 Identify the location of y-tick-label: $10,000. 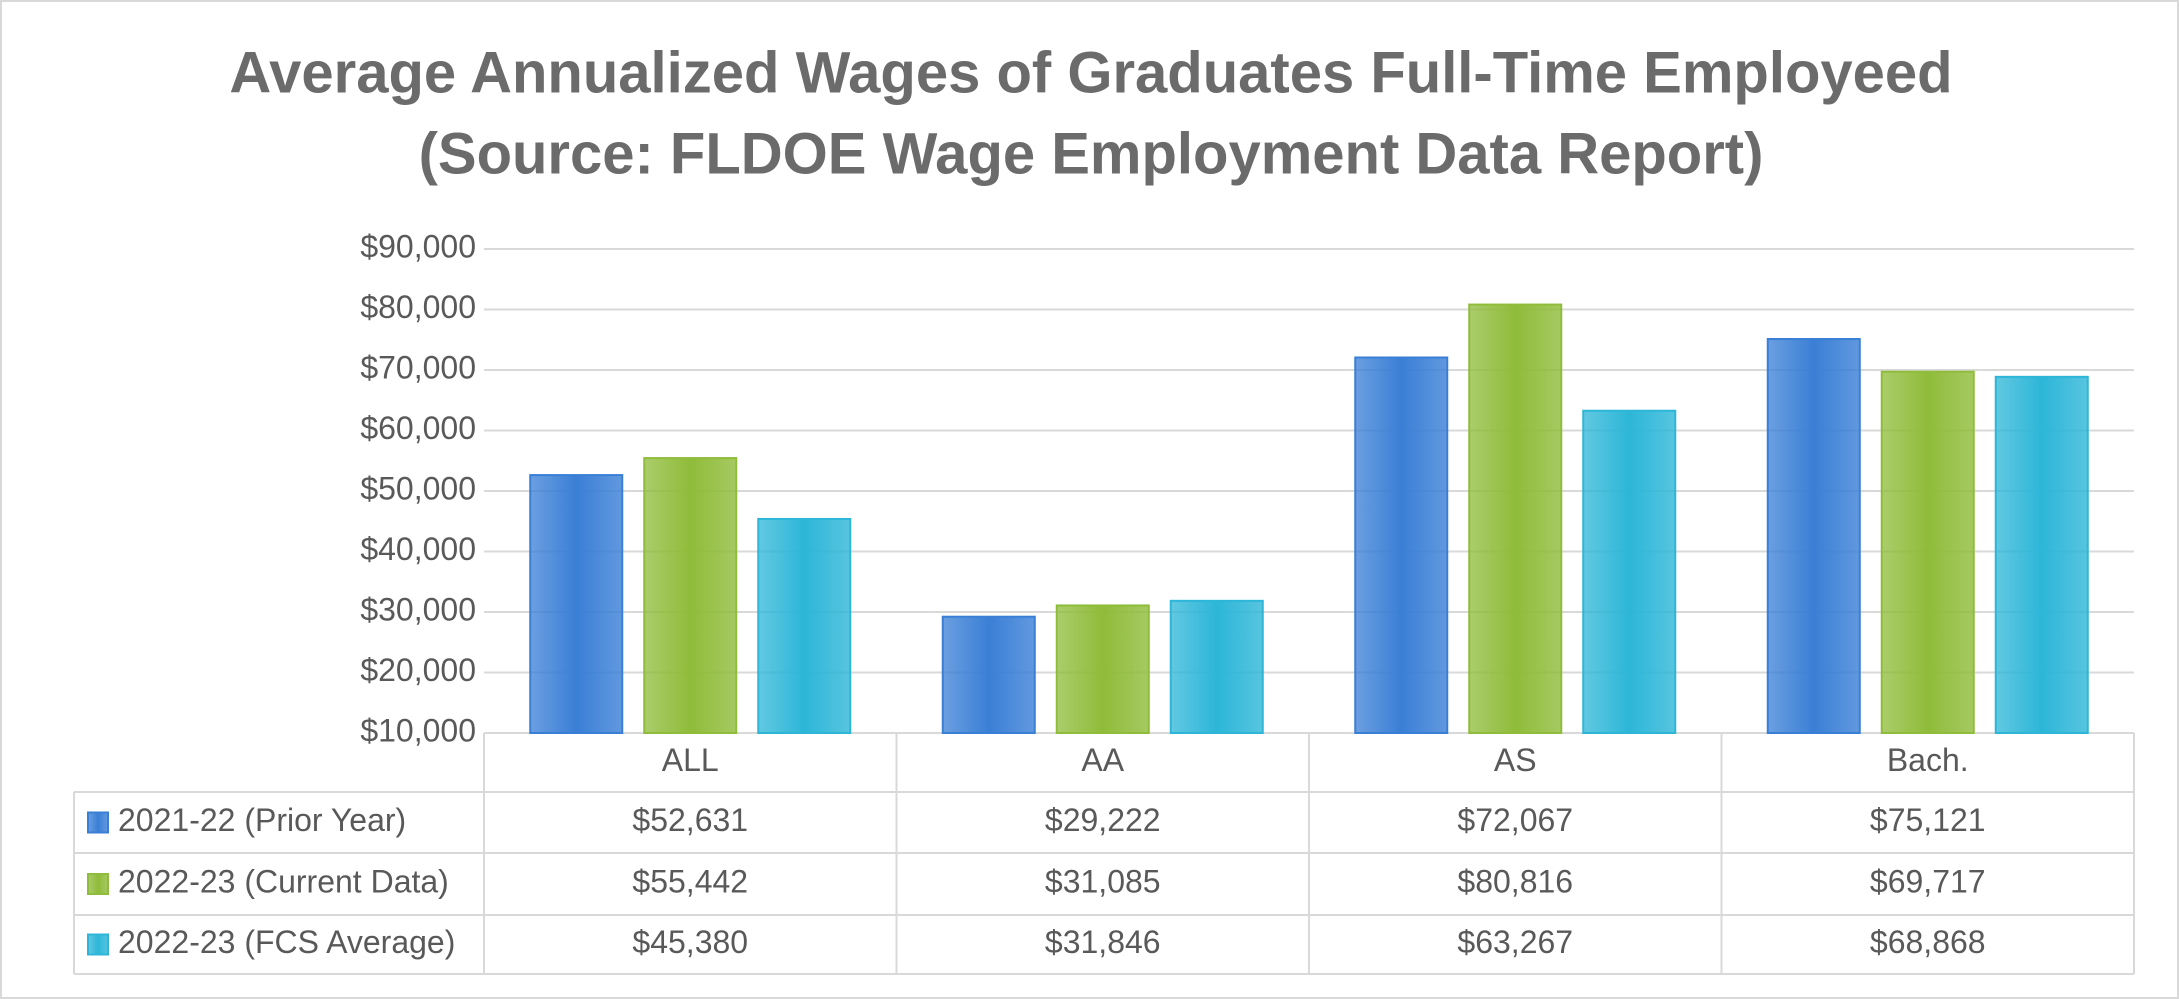
(418, 730).